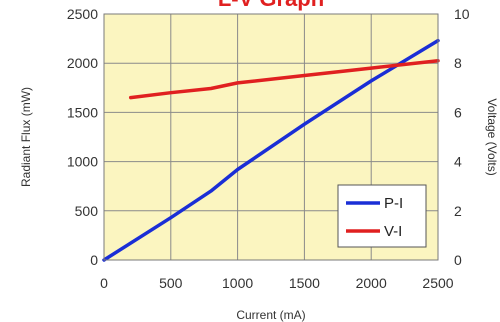  Describe the element at coordinates (458, 260) in the screenshot. I see `y2-tick-label: 0` at that location.